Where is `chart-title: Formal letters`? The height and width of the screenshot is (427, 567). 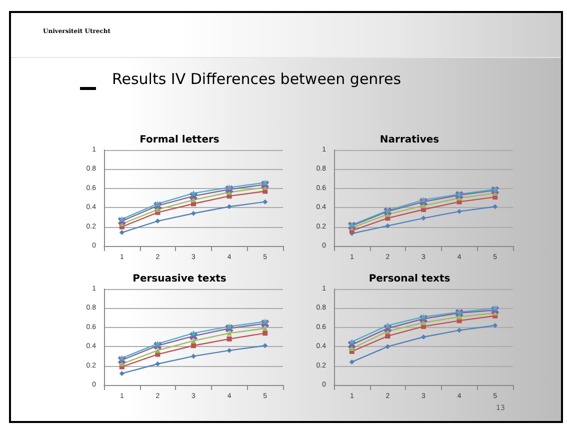
chart-title: Formal letters is located at coordinates (180, 140).